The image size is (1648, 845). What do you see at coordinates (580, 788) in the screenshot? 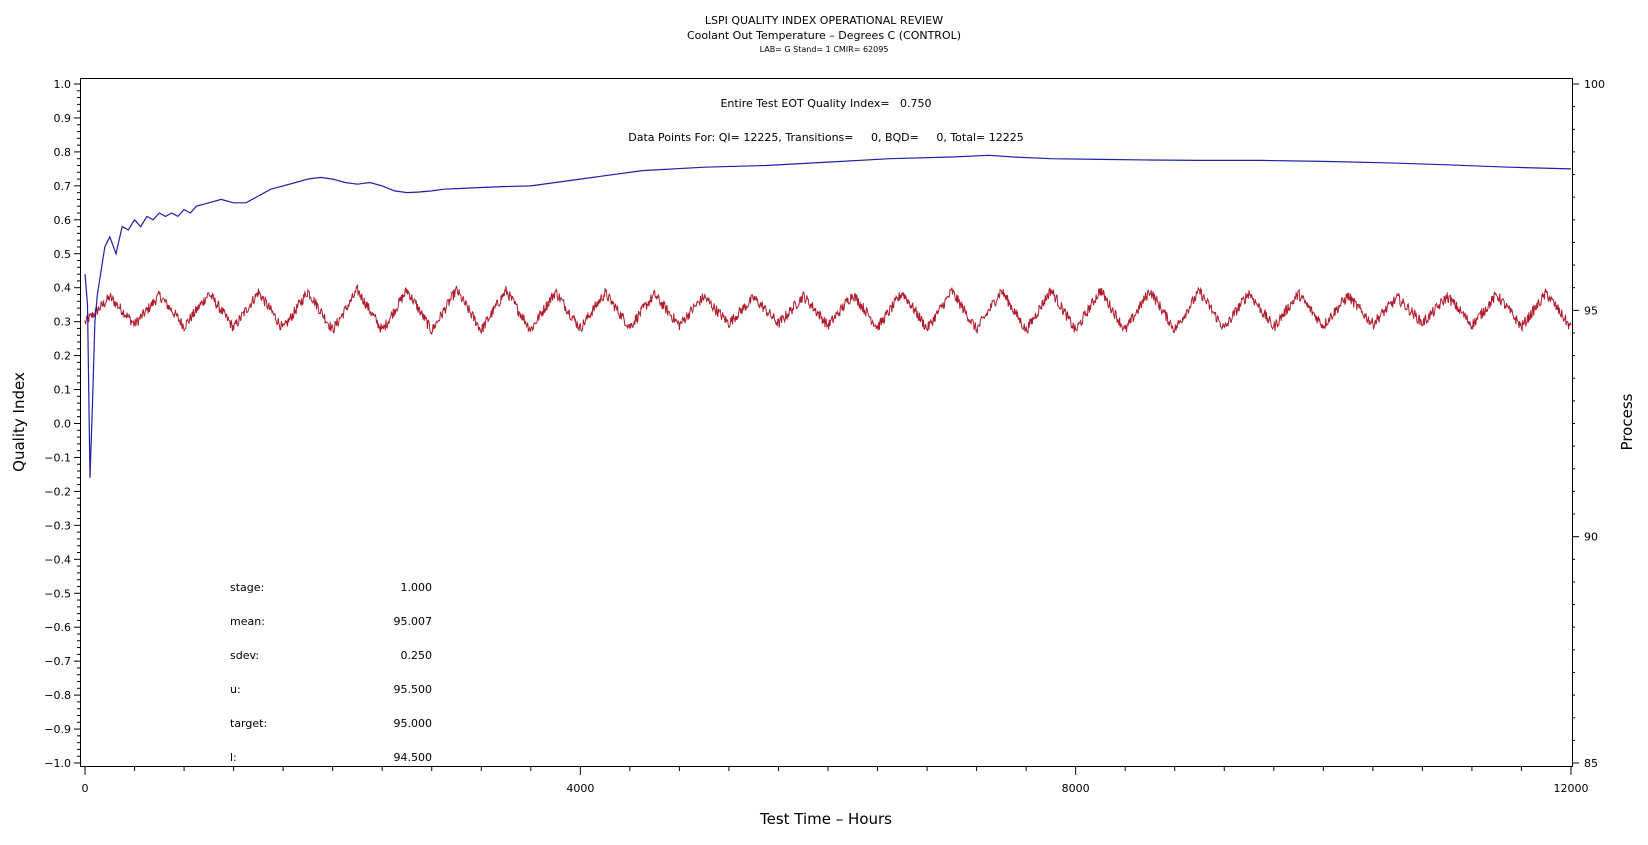
I see `x-tick-label: 4000` at bounding box center [580, 788].